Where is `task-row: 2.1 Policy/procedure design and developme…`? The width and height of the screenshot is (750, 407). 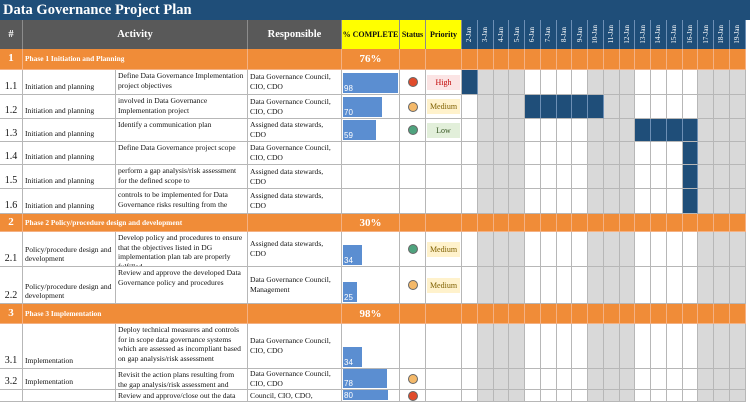 task-row: 2.1 Policy/procedure design and developme… is located at coordinates (375, 249).